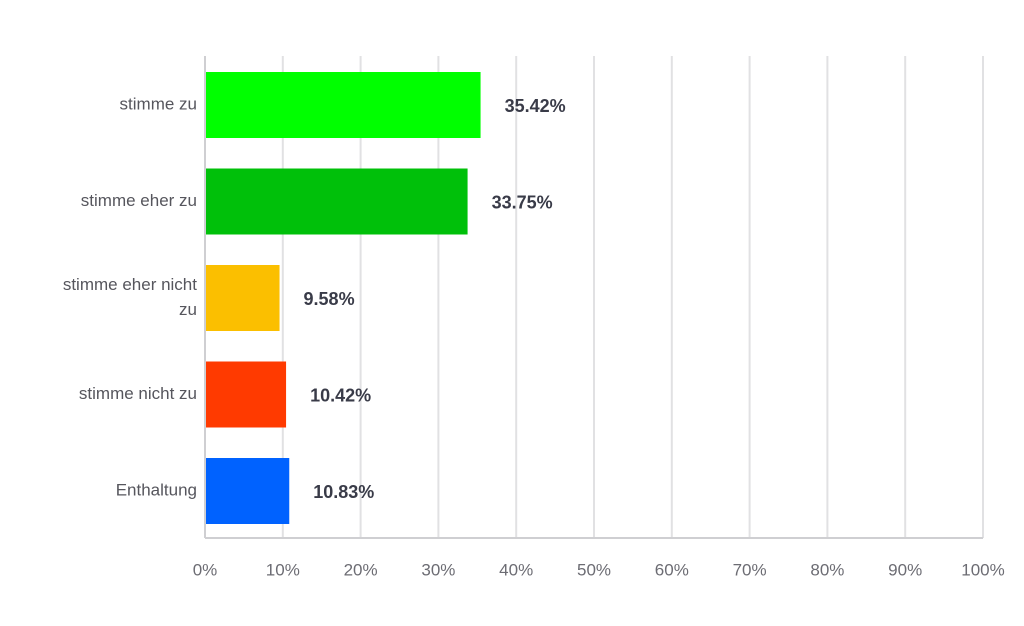  I want to click on category-label: stimme zu, so click(158, 103).